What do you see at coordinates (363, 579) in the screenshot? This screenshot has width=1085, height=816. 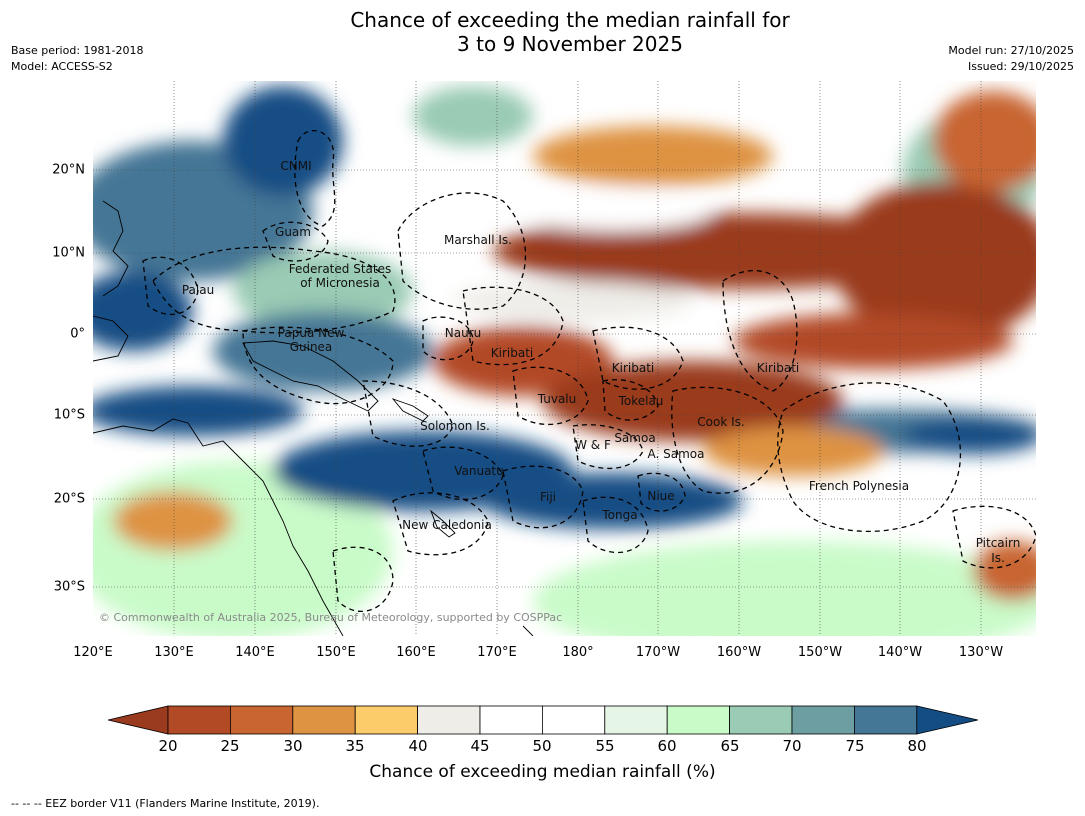 I see `eez-australia` at bounding box center [363, 579].